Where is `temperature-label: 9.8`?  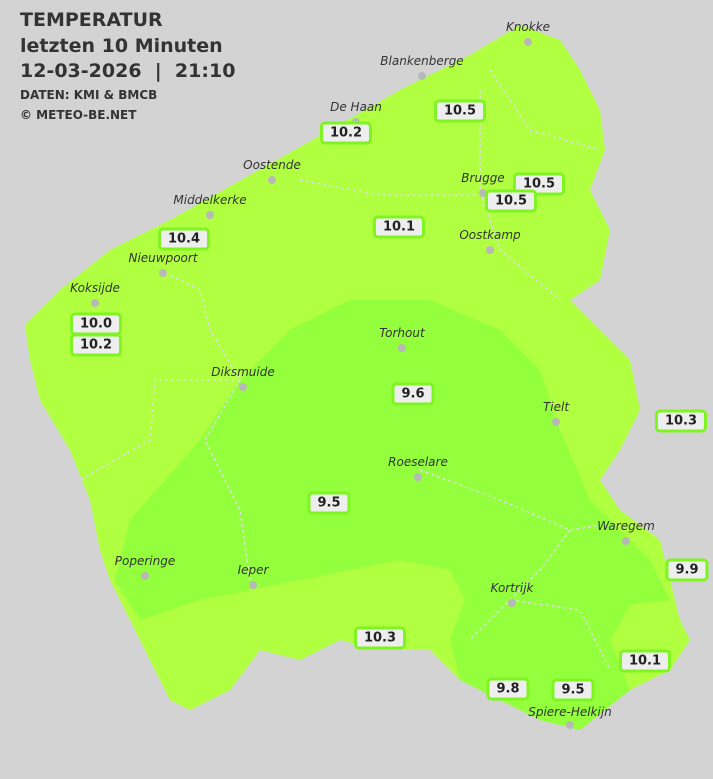 temperature-label: 9.8 is located at coordinates (508, 689).